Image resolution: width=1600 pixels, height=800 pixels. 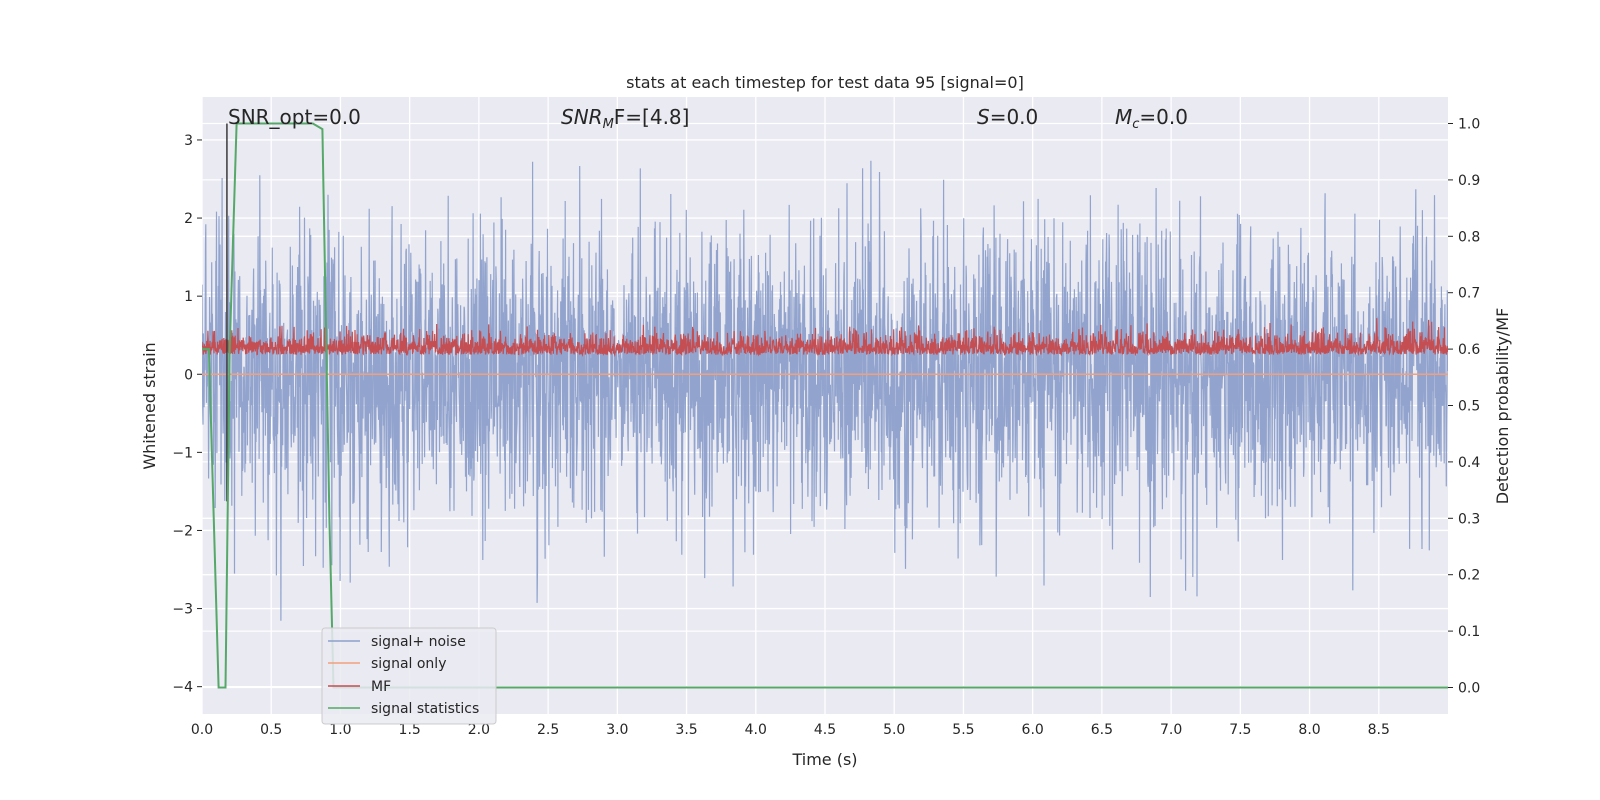 I want to click on annotation-mc-main: M, so click(x=1123, y=117).